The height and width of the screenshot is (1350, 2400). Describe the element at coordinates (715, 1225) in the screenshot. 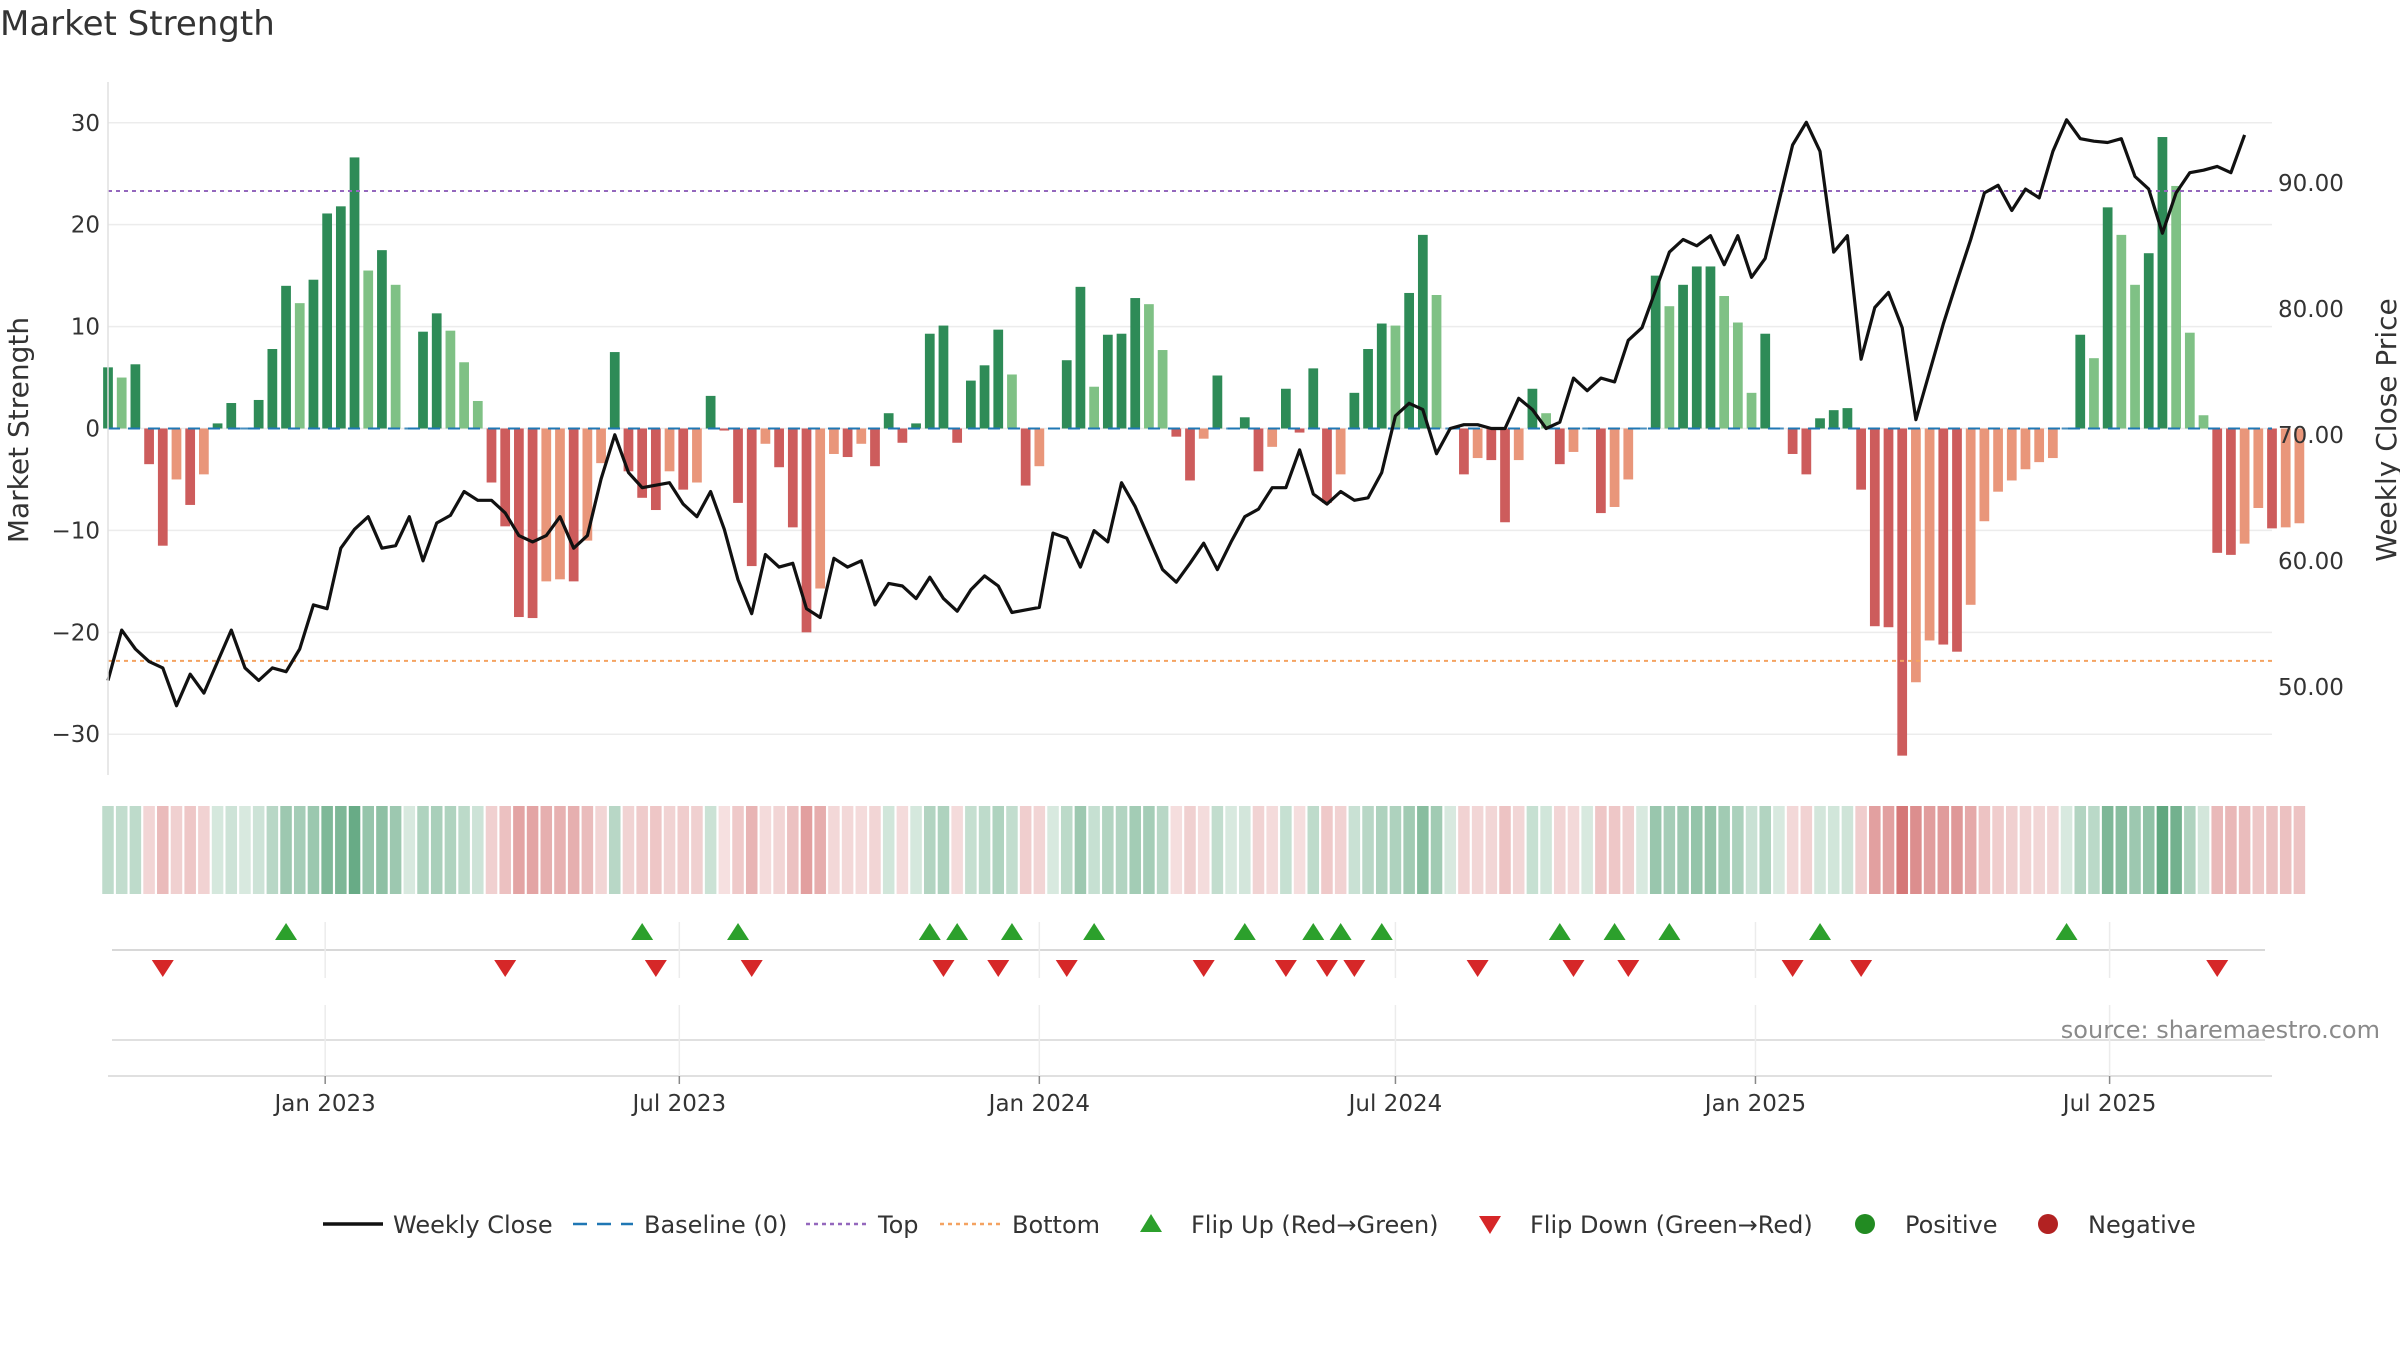

I see `legend-label: Baseline (0)` at that location.